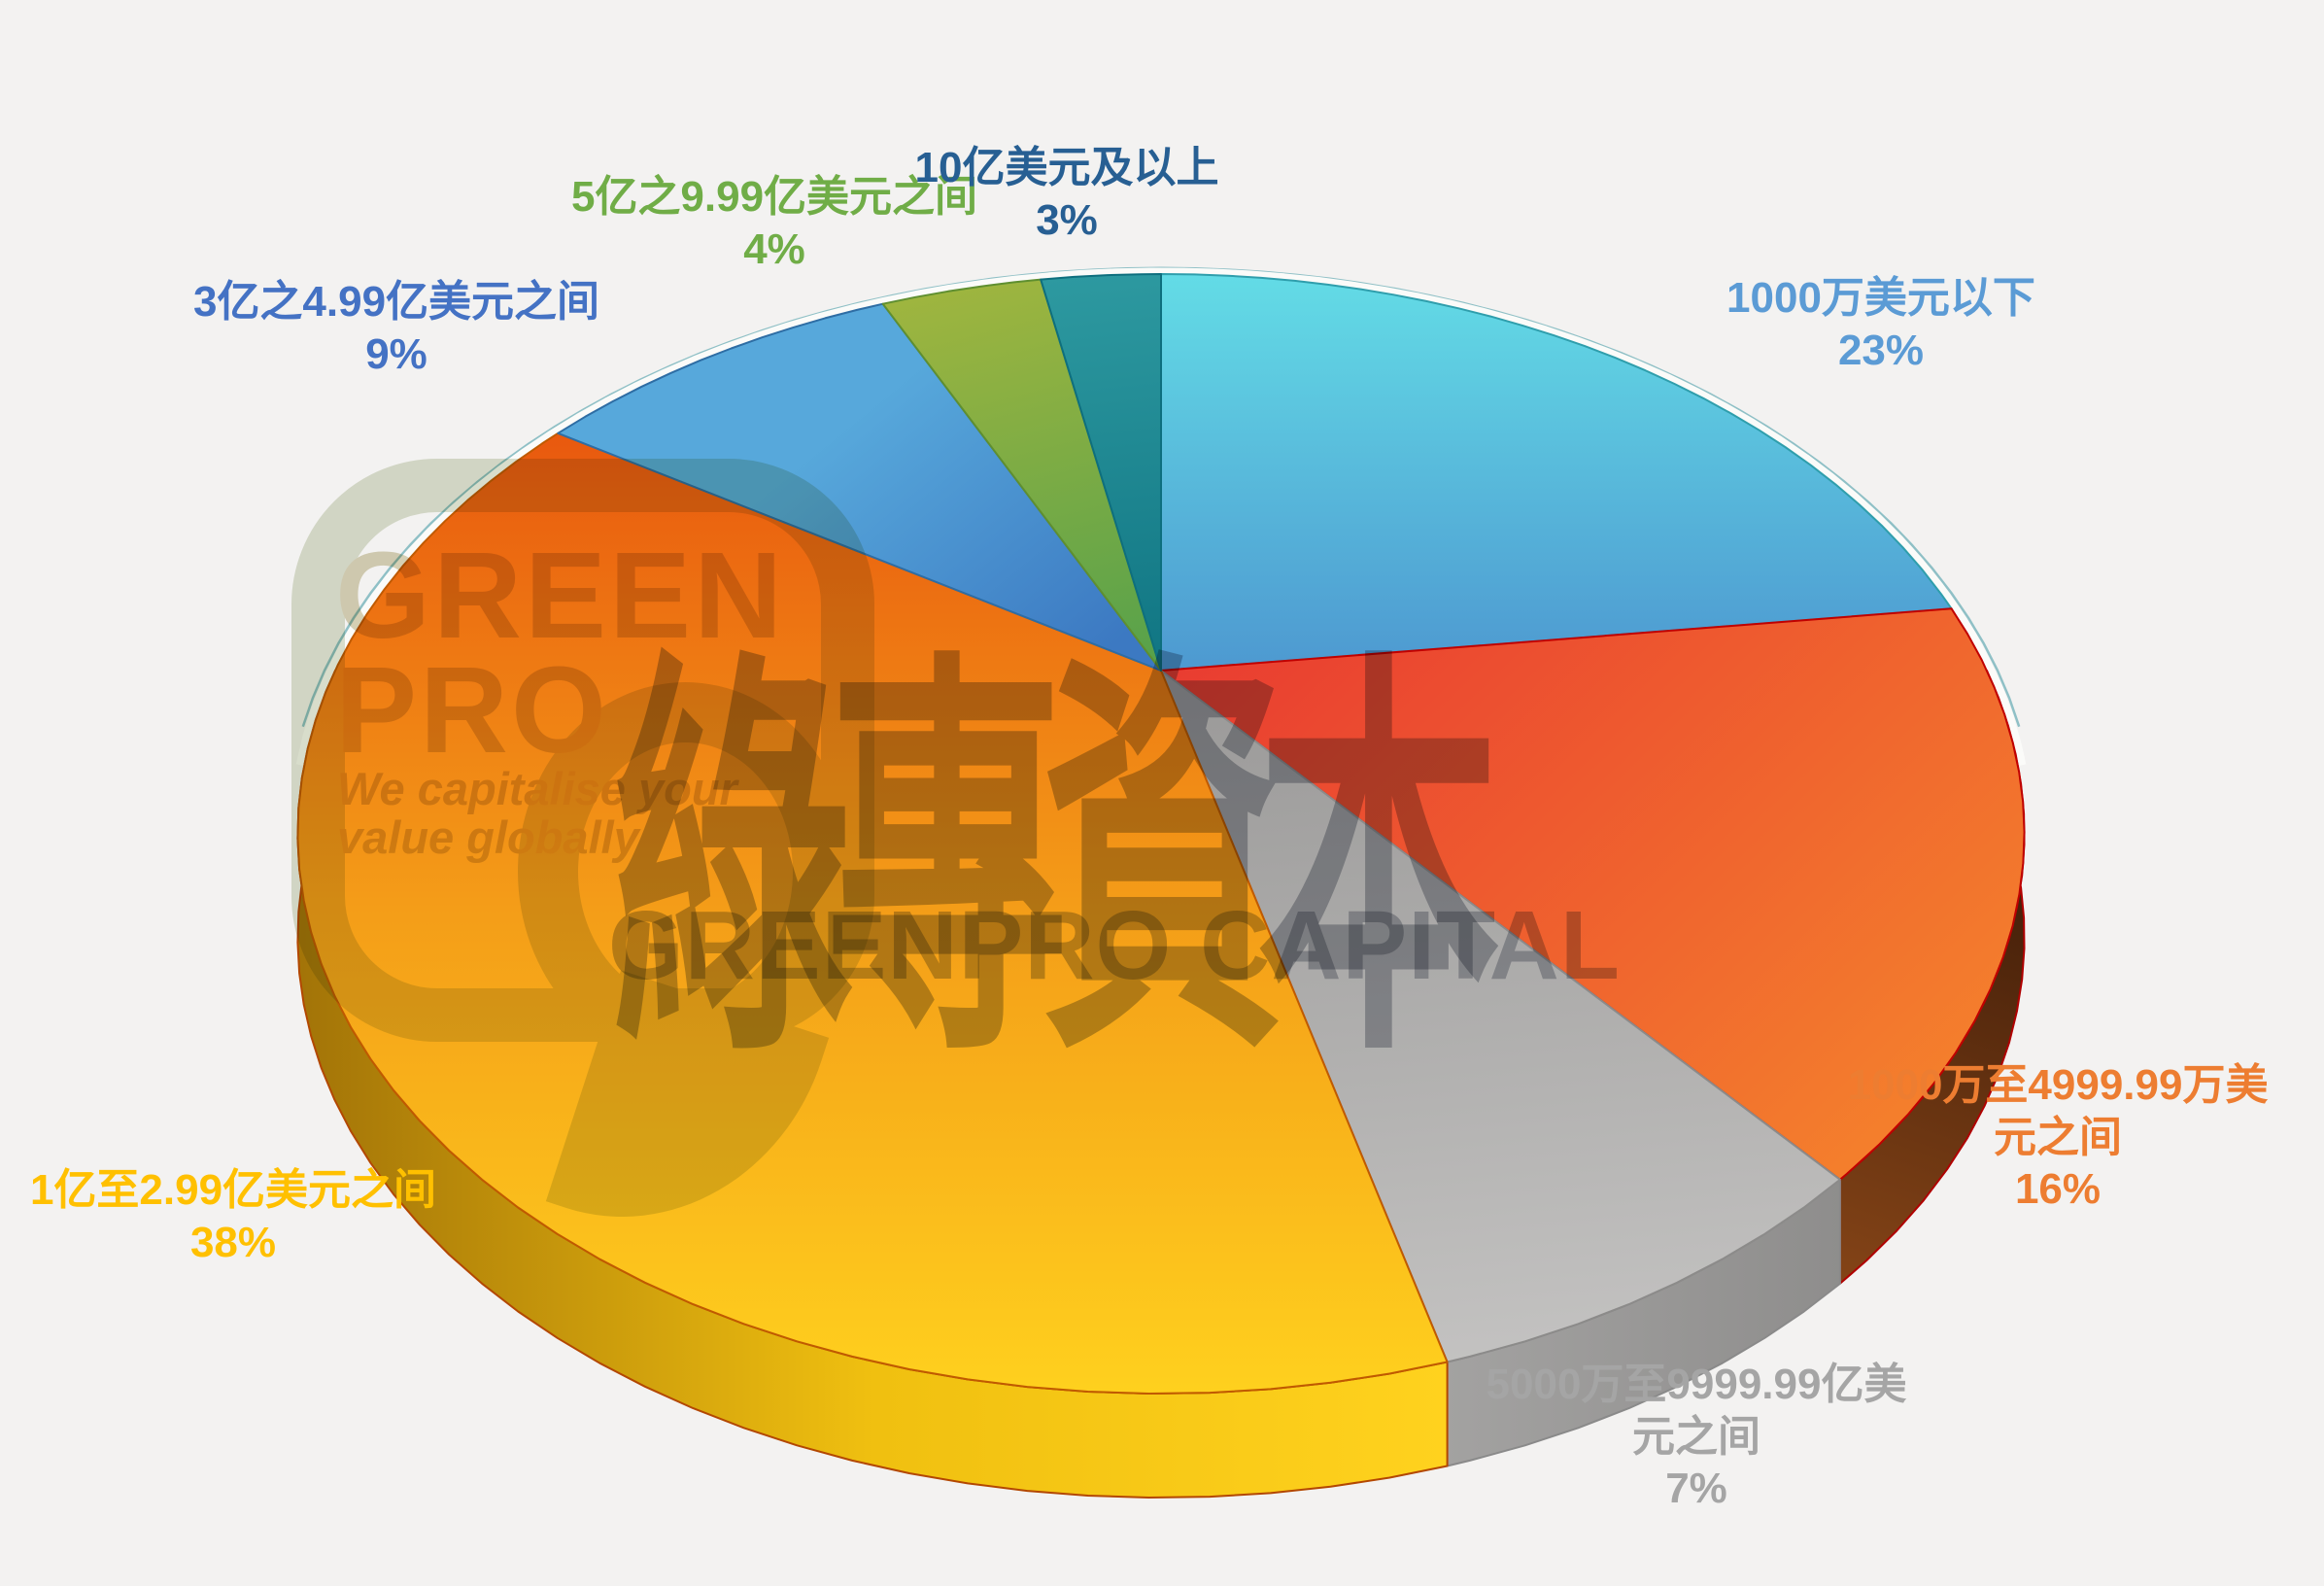 Image resolution: width=2324 pixels, height=1586 pixels. Describe the element at coordinates (2058, 1085) in the screenshot. I see `label-text: 1000万至4999.99万美` at that location.